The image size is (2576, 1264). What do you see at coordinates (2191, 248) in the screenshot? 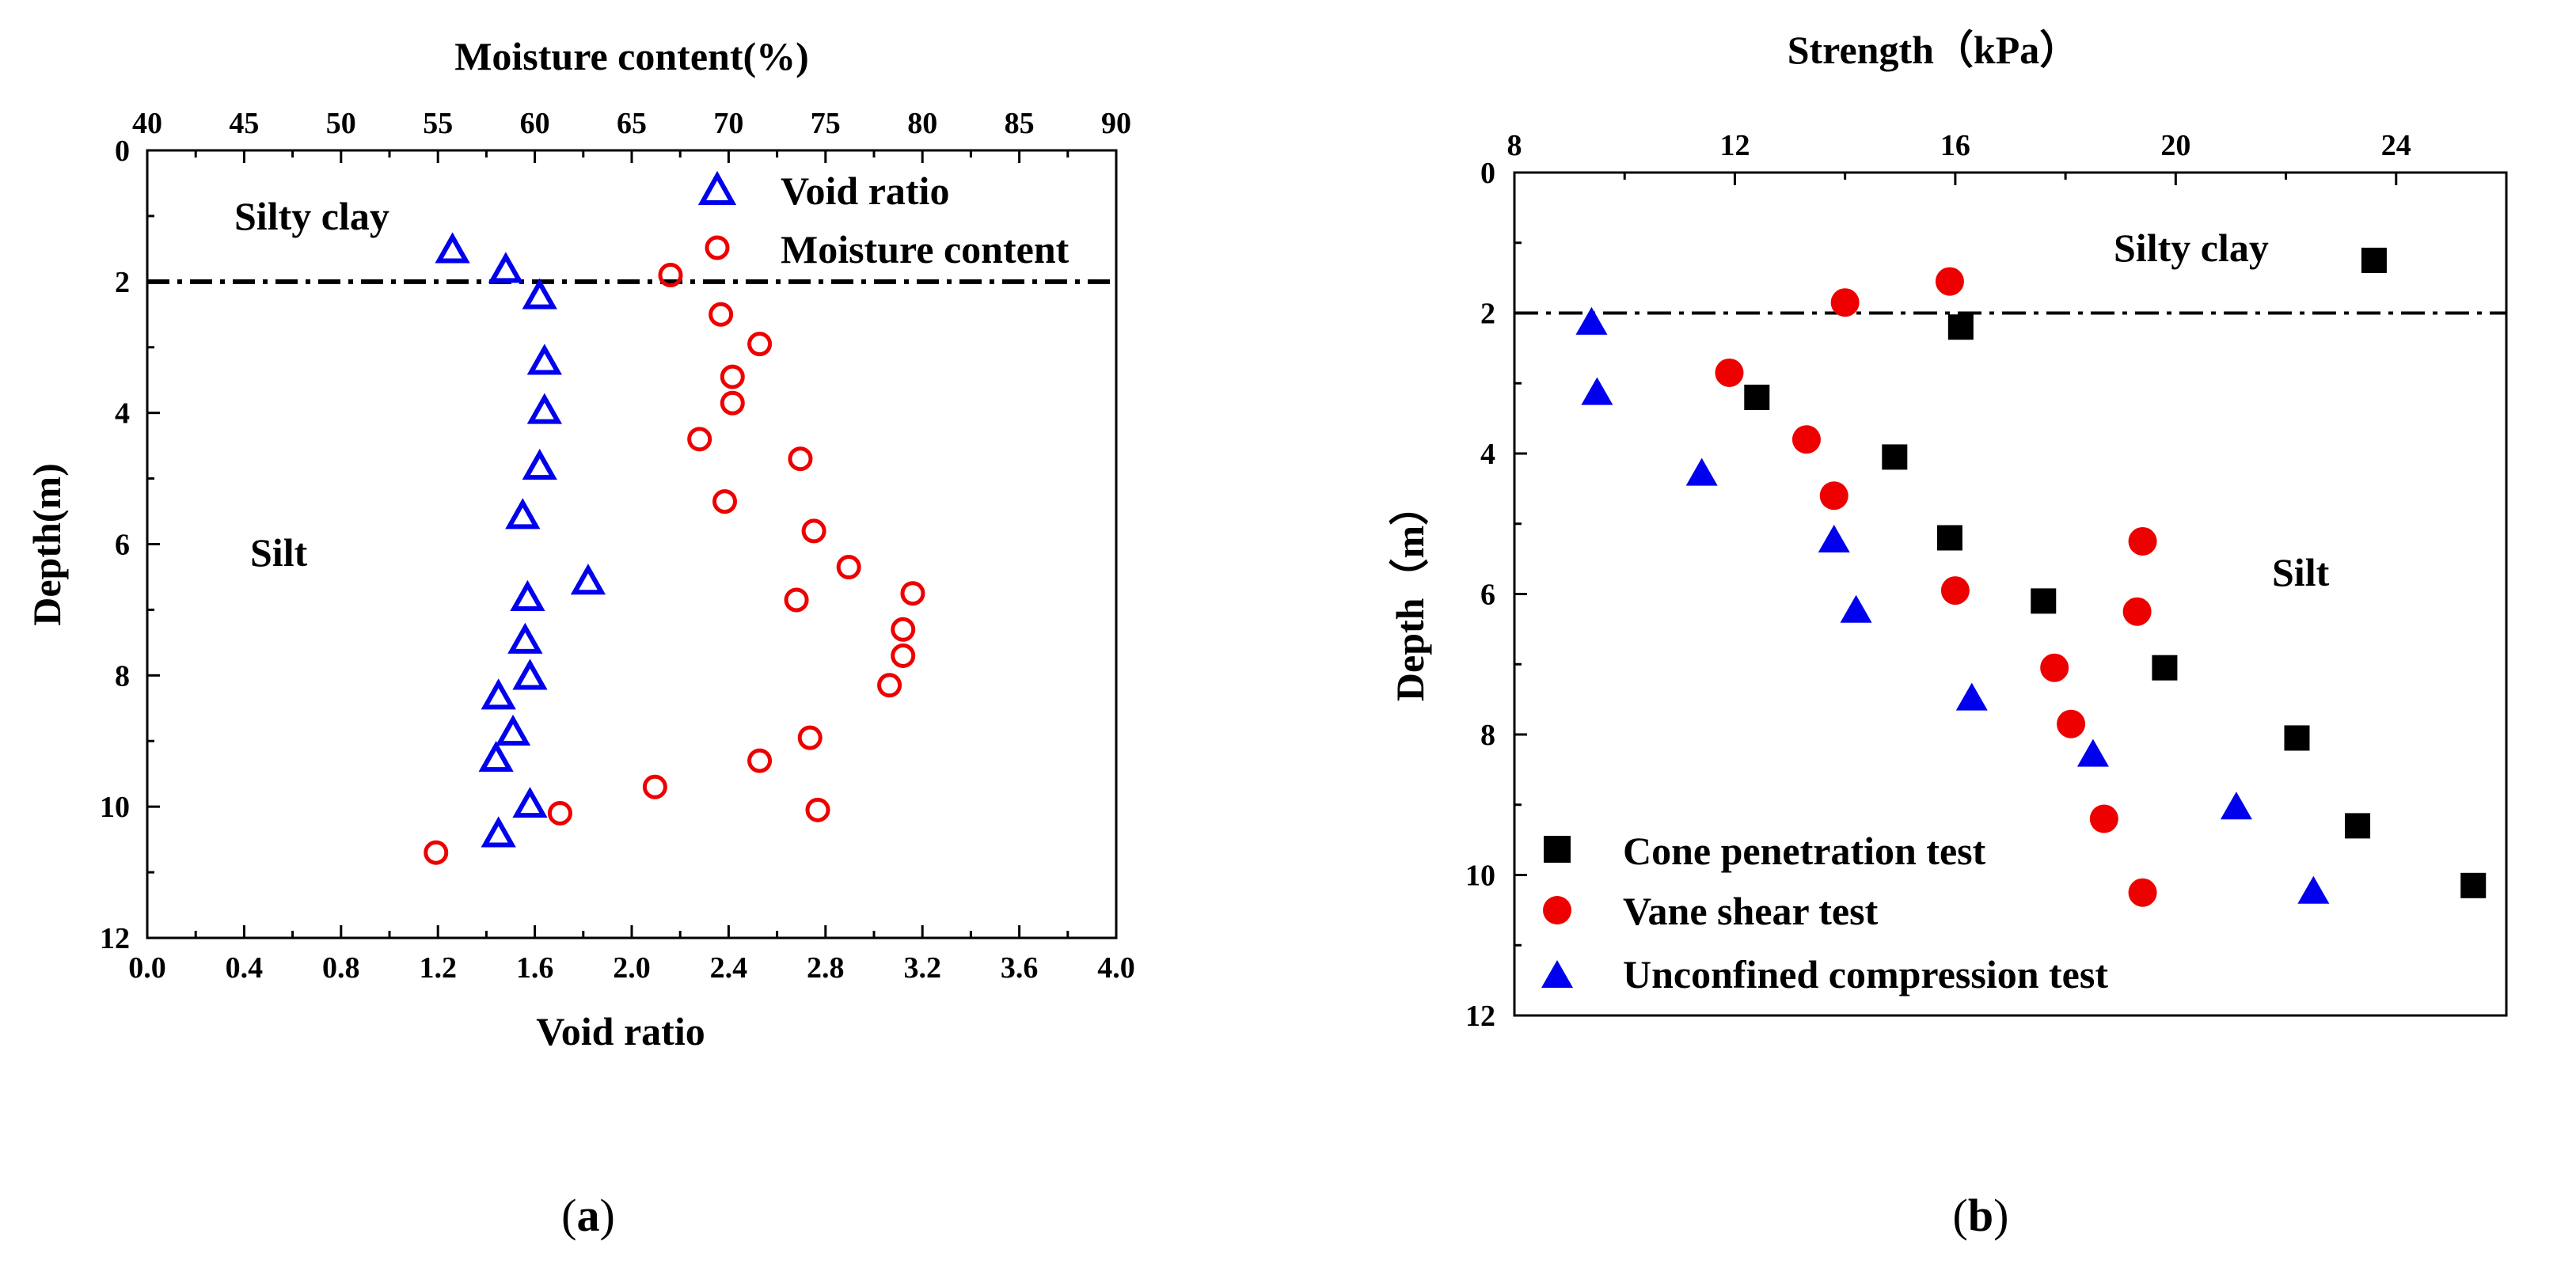
I see `panel-b-annotation-silty-clay: Silty clay` at bounding box center [2191, 248].